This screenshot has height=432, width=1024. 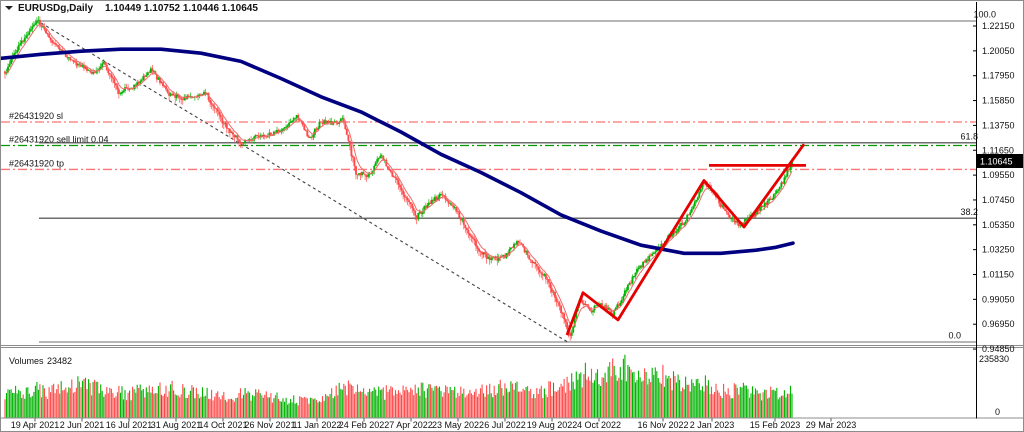 What do you see at coordinates (129, 425) in the screenshot?
I see `date-axis-label: 16 Jul 2021` at bounding box center [129, 425].